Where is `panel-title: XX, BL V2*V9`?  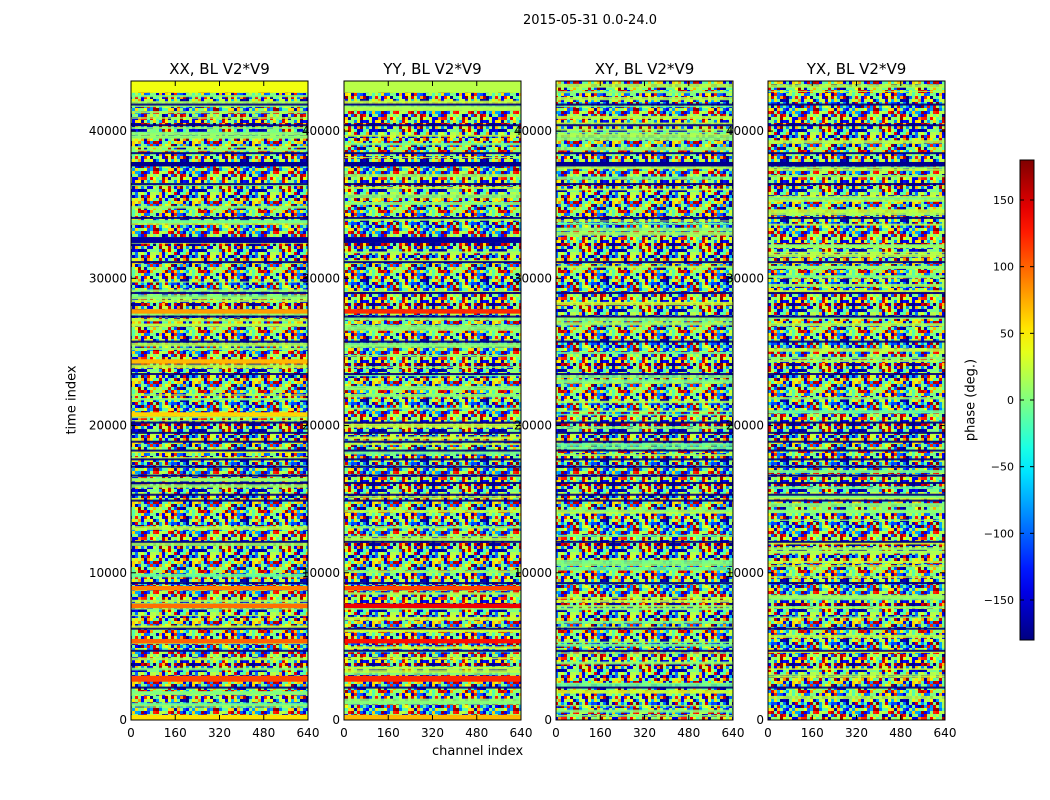
panel-title: XX, BL V2*V9 is located at coordinates (219, 69).